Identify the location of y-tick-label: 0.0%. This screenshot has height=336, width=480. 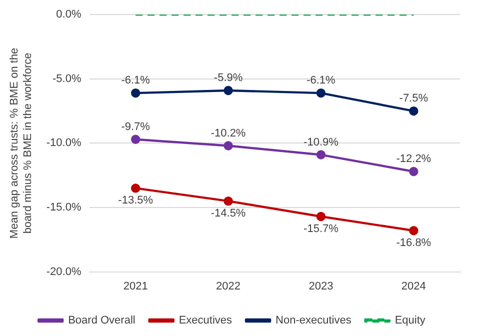
(69, 14).